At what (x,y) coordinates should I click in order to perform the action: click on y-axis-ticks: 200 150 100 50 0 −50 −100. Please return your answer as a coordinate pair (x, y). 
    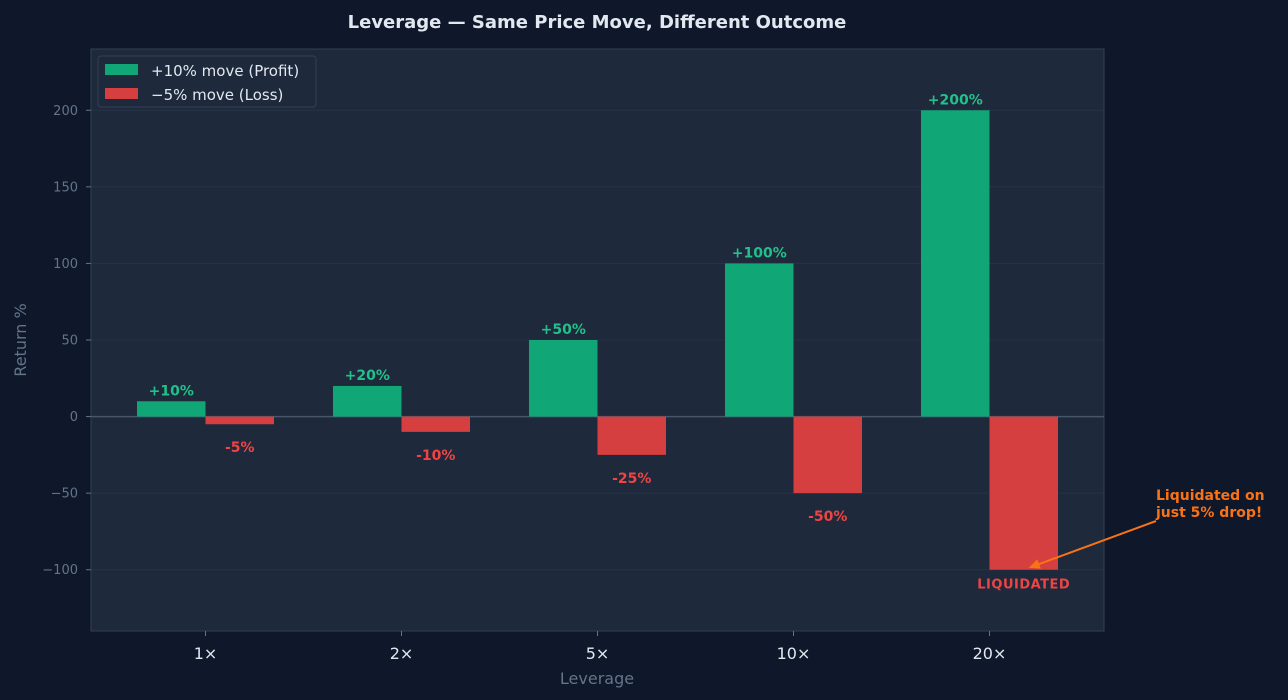
    Looking at the image, I should click on (66, 341).